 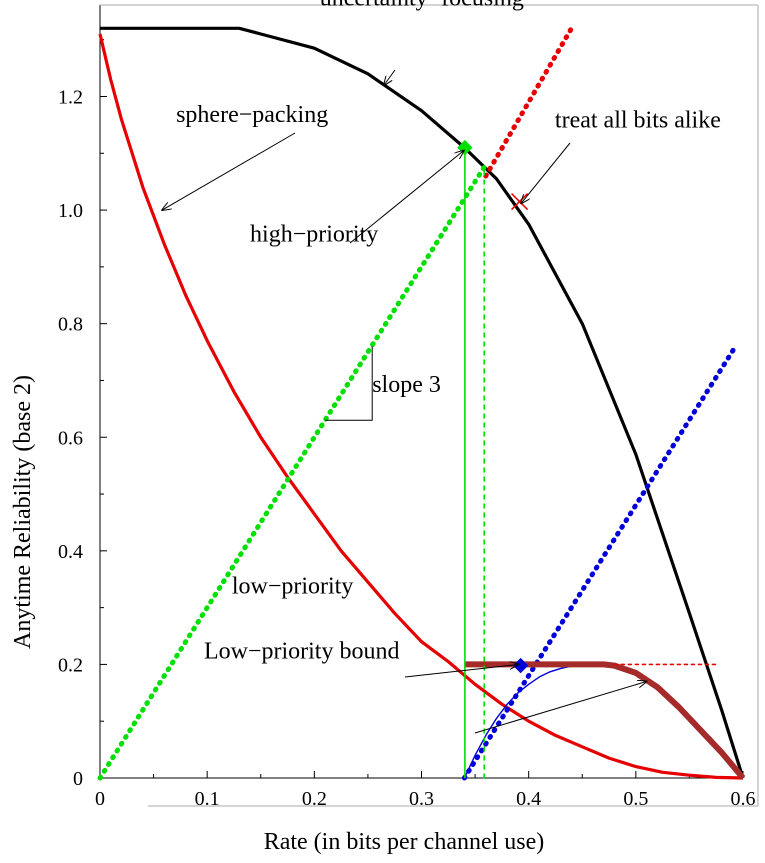 What do you see at coordinates (78, 779) in the screenshot?
I see `y-tick-label: 0` at bounding box center [78, 779].